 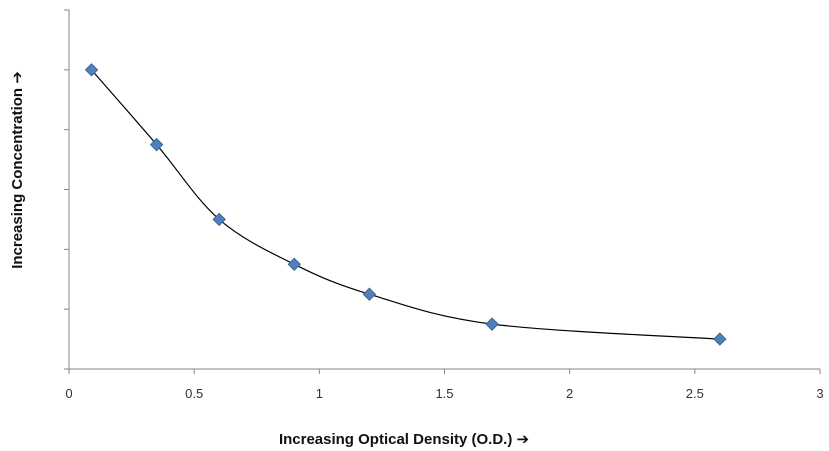 I want to click on x-tick-label: 2.5, so click(x=695, y=393).